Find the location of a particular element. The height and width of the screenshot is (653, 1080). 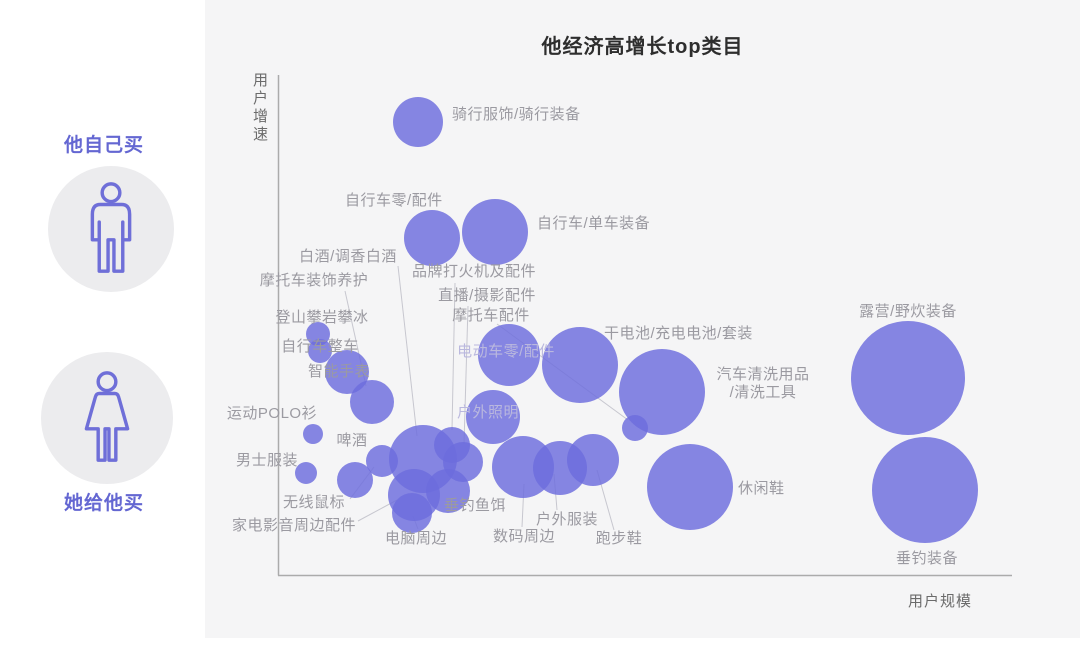

female-icon-circle is located at coordinates (107, 418).